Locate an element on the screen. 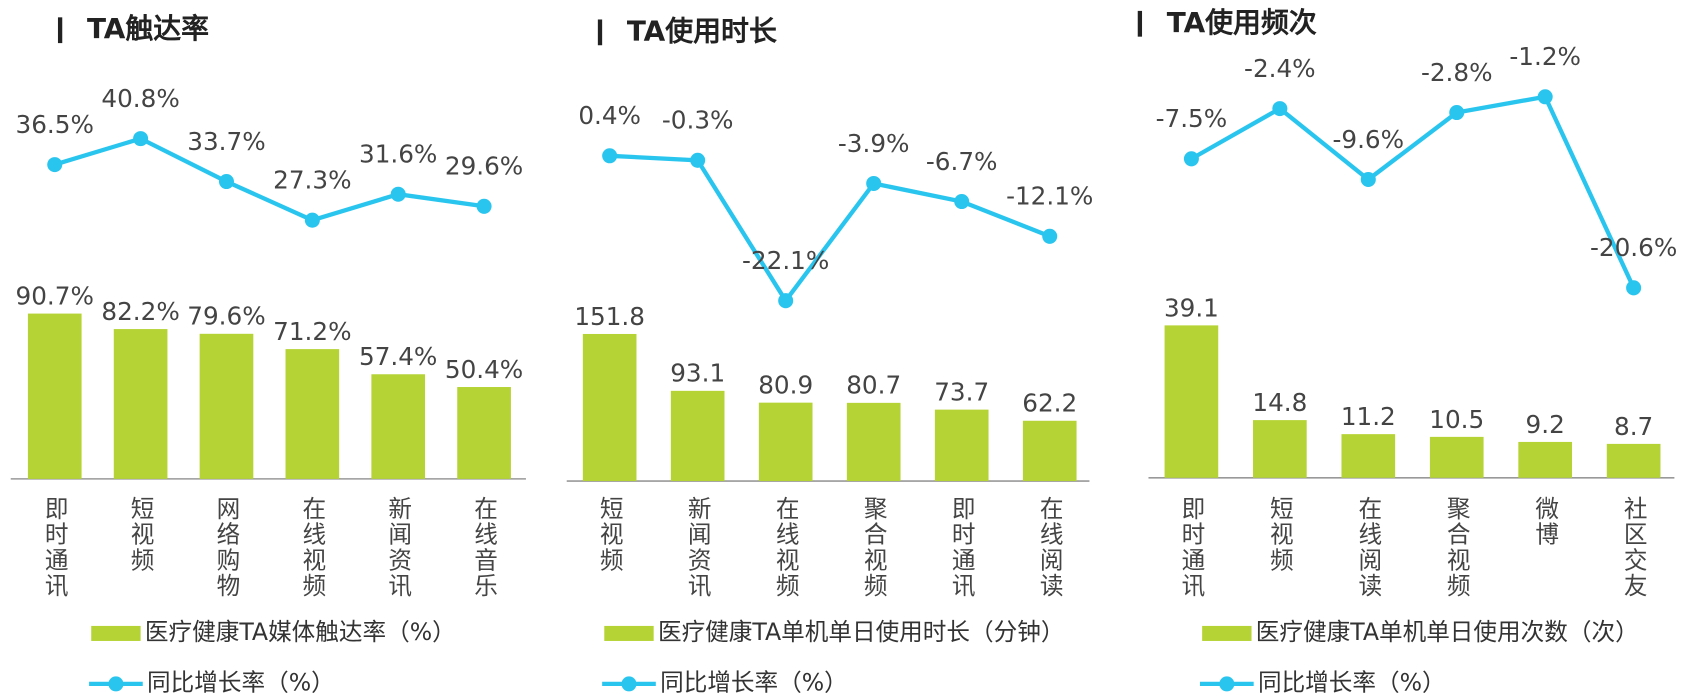 The height and width of the screenshot is (698, 1683). bar-value-label: 11.2 is located at coordinates (1368, 416).